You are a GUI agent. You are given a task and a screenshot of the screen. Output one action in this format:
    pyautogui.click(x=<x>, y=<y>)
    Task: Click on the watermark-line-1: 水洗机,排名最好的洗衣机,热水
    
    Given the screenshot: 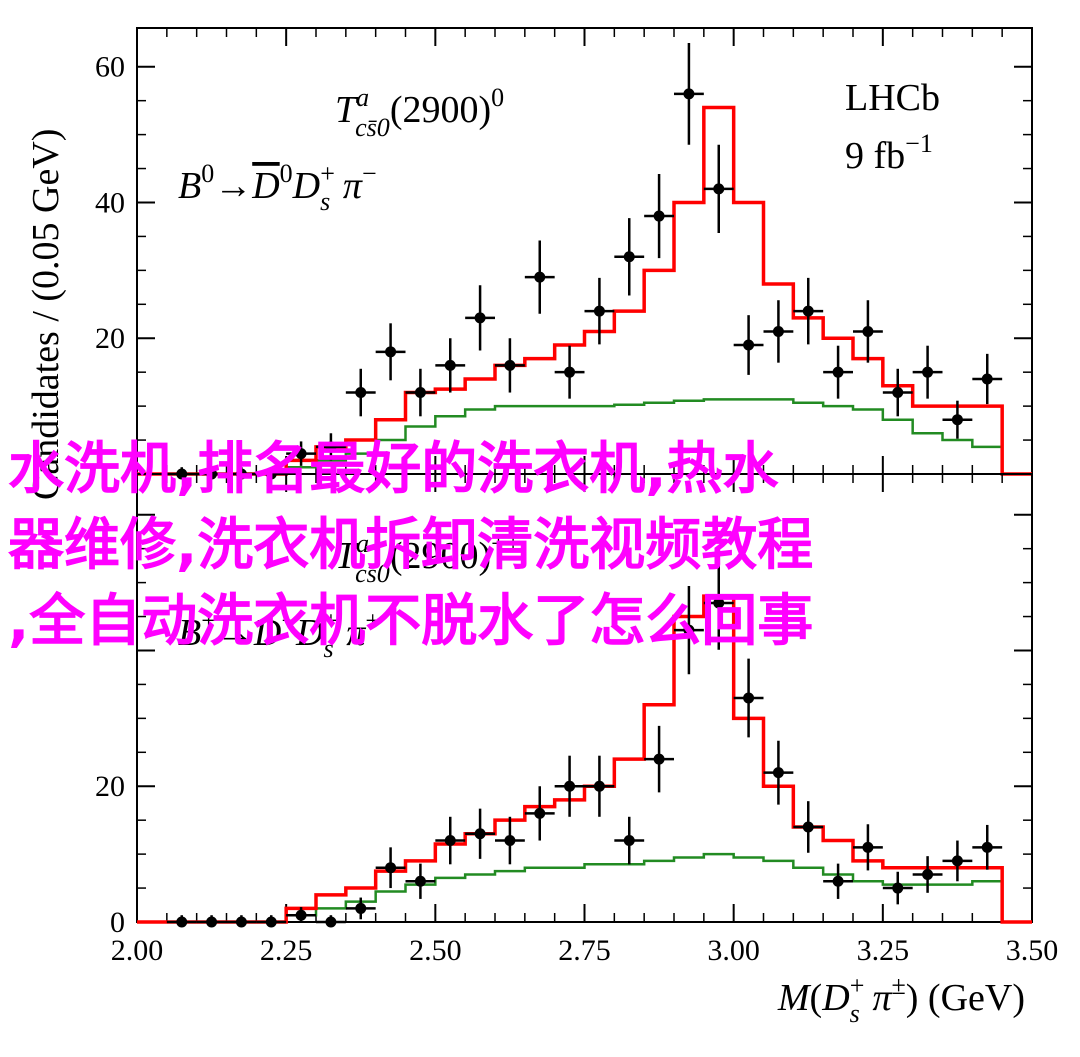 What is the action you would take?
    pyautogui.click(x=394, y=469)
    